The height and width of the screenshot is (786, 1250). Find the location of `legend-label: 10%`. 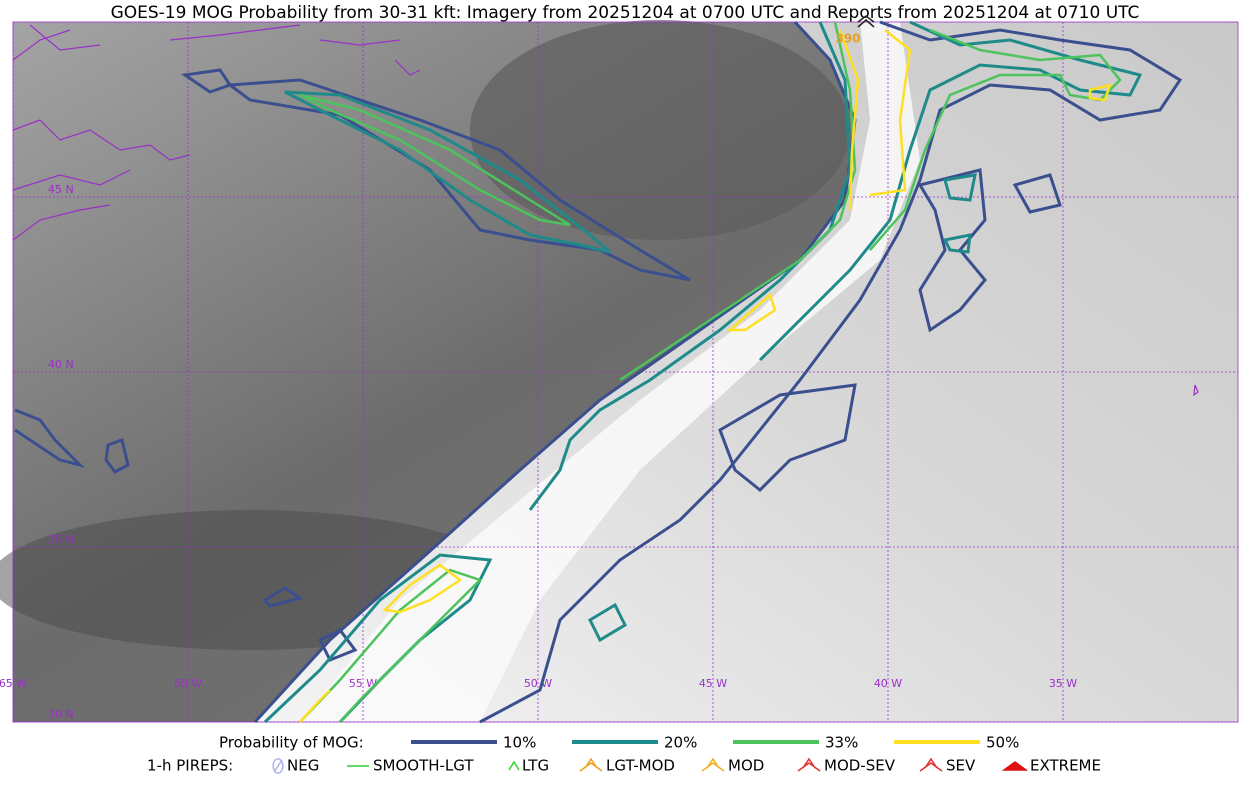

legend-label: 10% is located at coordinates (519, 743).